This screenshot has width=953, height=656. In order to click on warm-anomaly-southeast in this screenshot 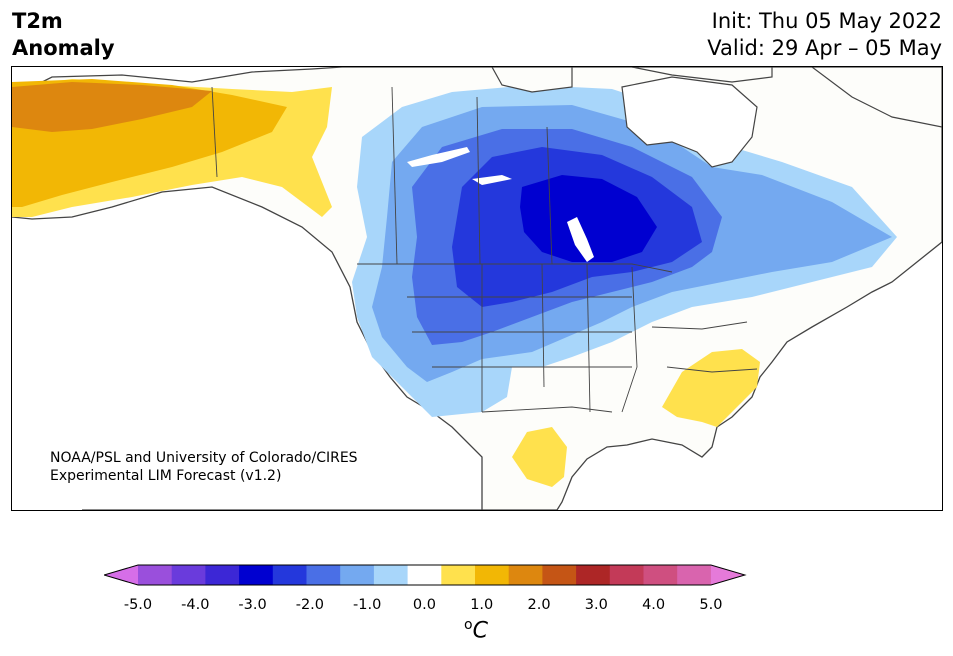, I will do `click(711, 388)`.